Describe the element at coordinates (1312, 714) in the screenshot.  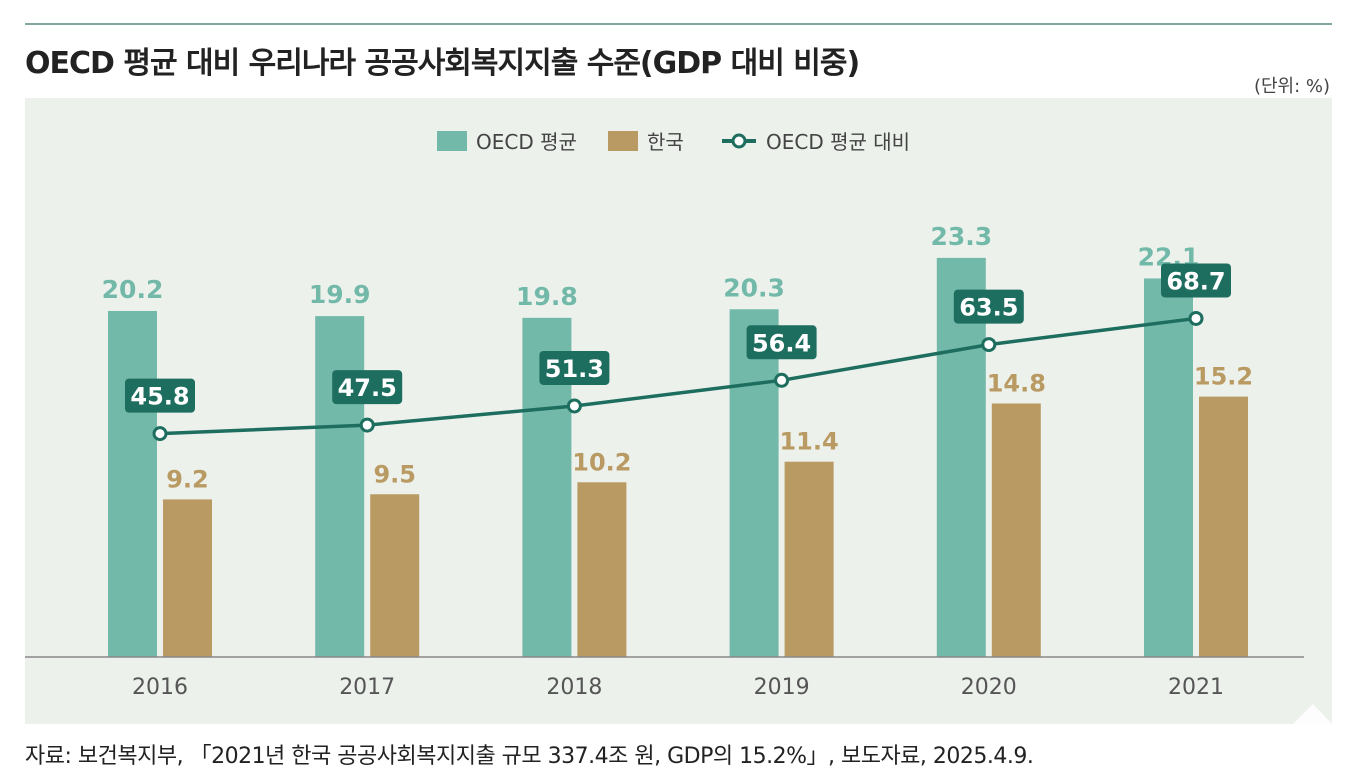
I see `corner-mark` at that location.